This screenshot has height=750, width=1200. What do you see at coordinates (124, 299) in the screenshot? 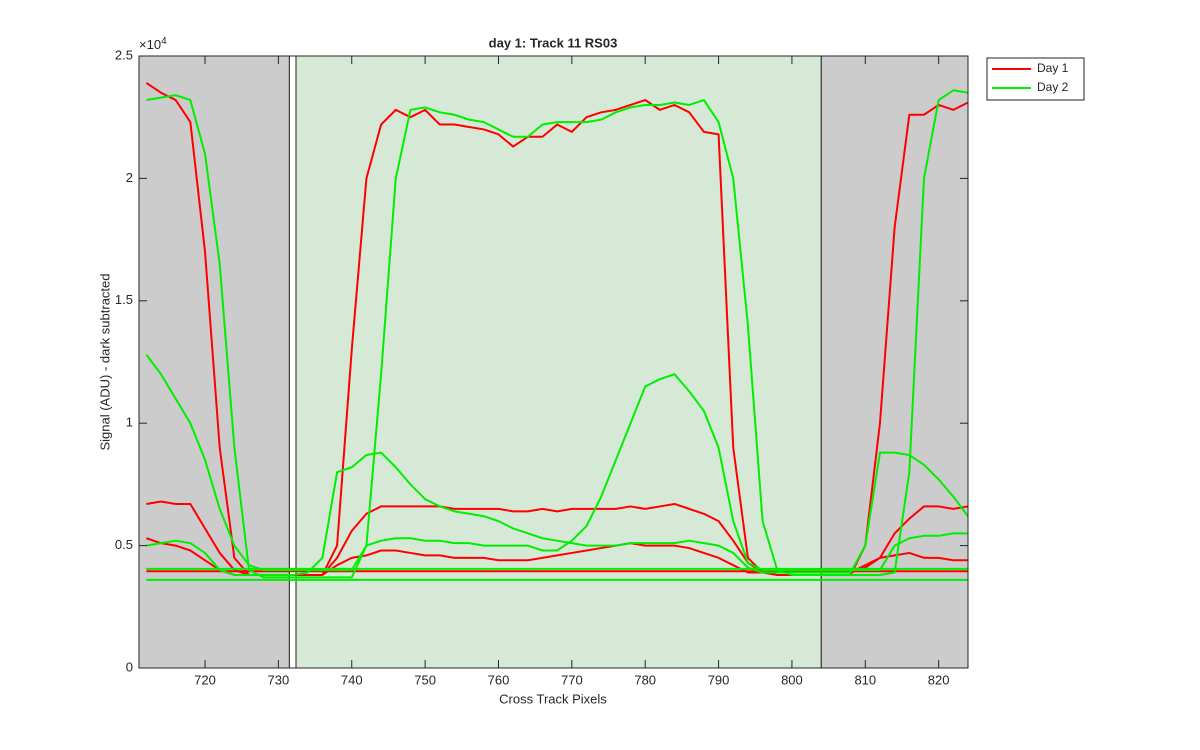
I see `y-tick-label: 1.5` at bounding box center [124, 299].